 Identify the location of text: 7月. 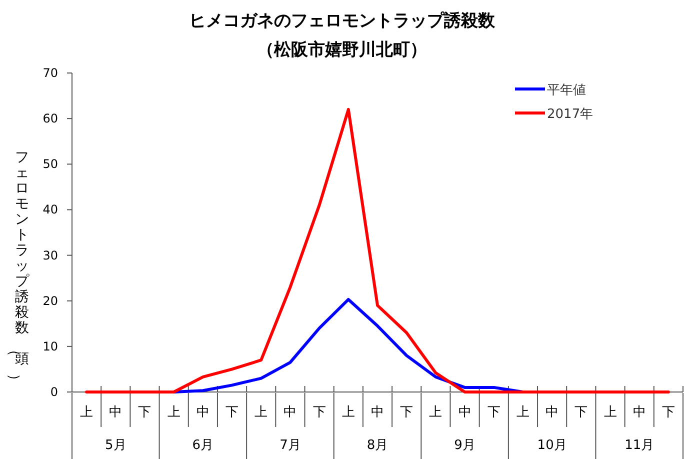
(290, 445).